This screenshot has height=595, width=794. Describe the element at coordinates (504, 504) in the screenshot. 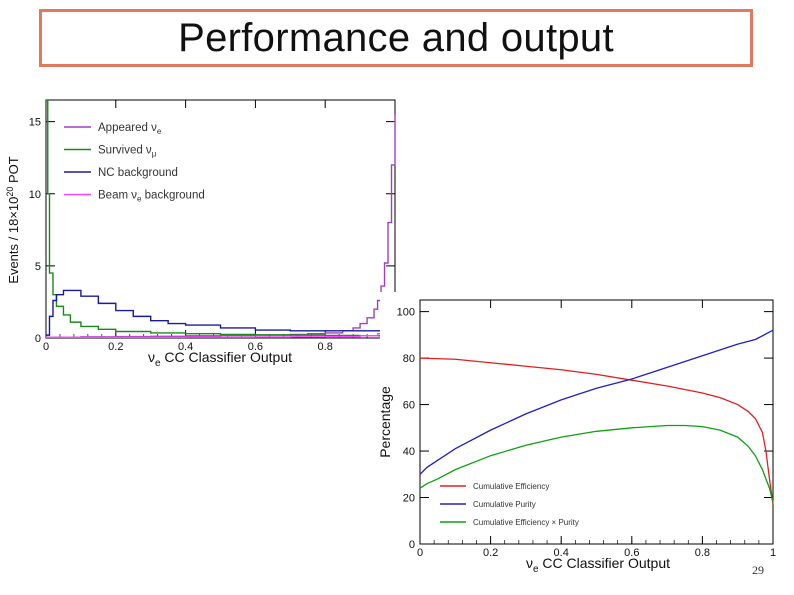

I see `legend-label: Cumulative Purity` at that location.